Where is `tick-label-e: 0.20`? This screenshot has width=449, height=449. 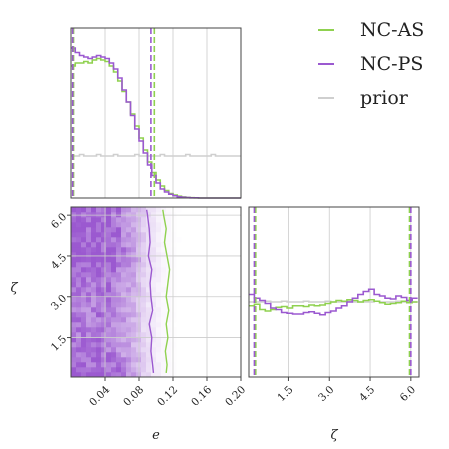 tick-label-e: 0.20 is located at coordinates (235, 396).